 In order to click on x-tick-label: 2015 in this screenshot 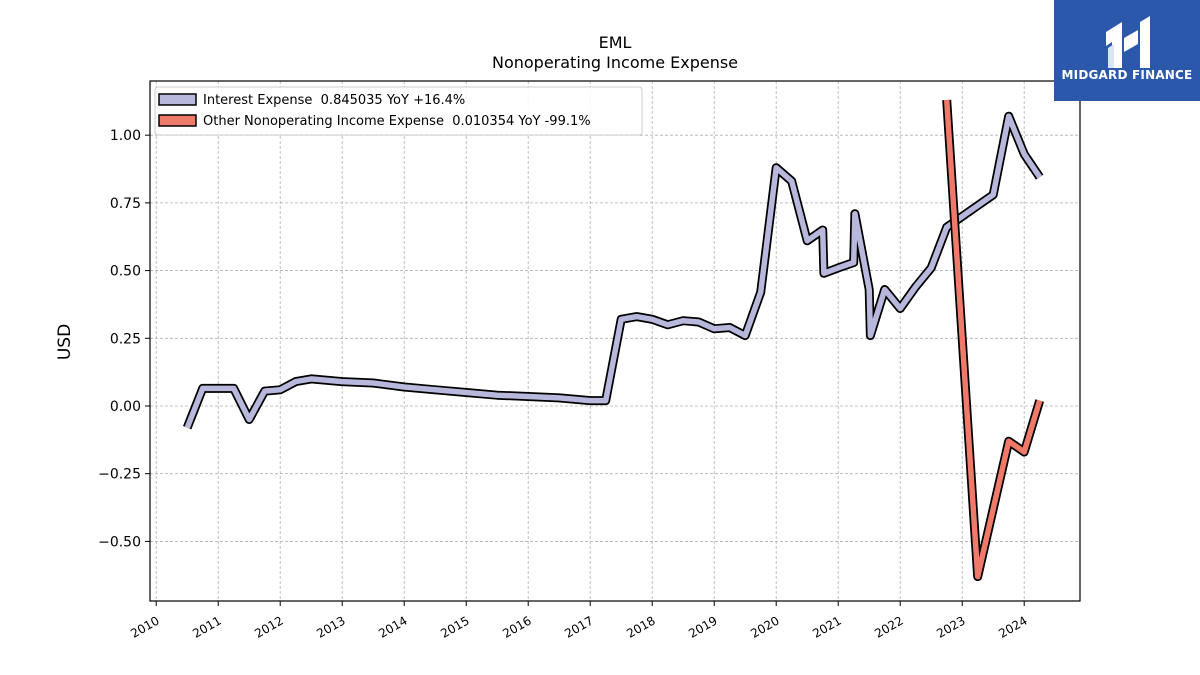, I will do `click(454, 626)`.